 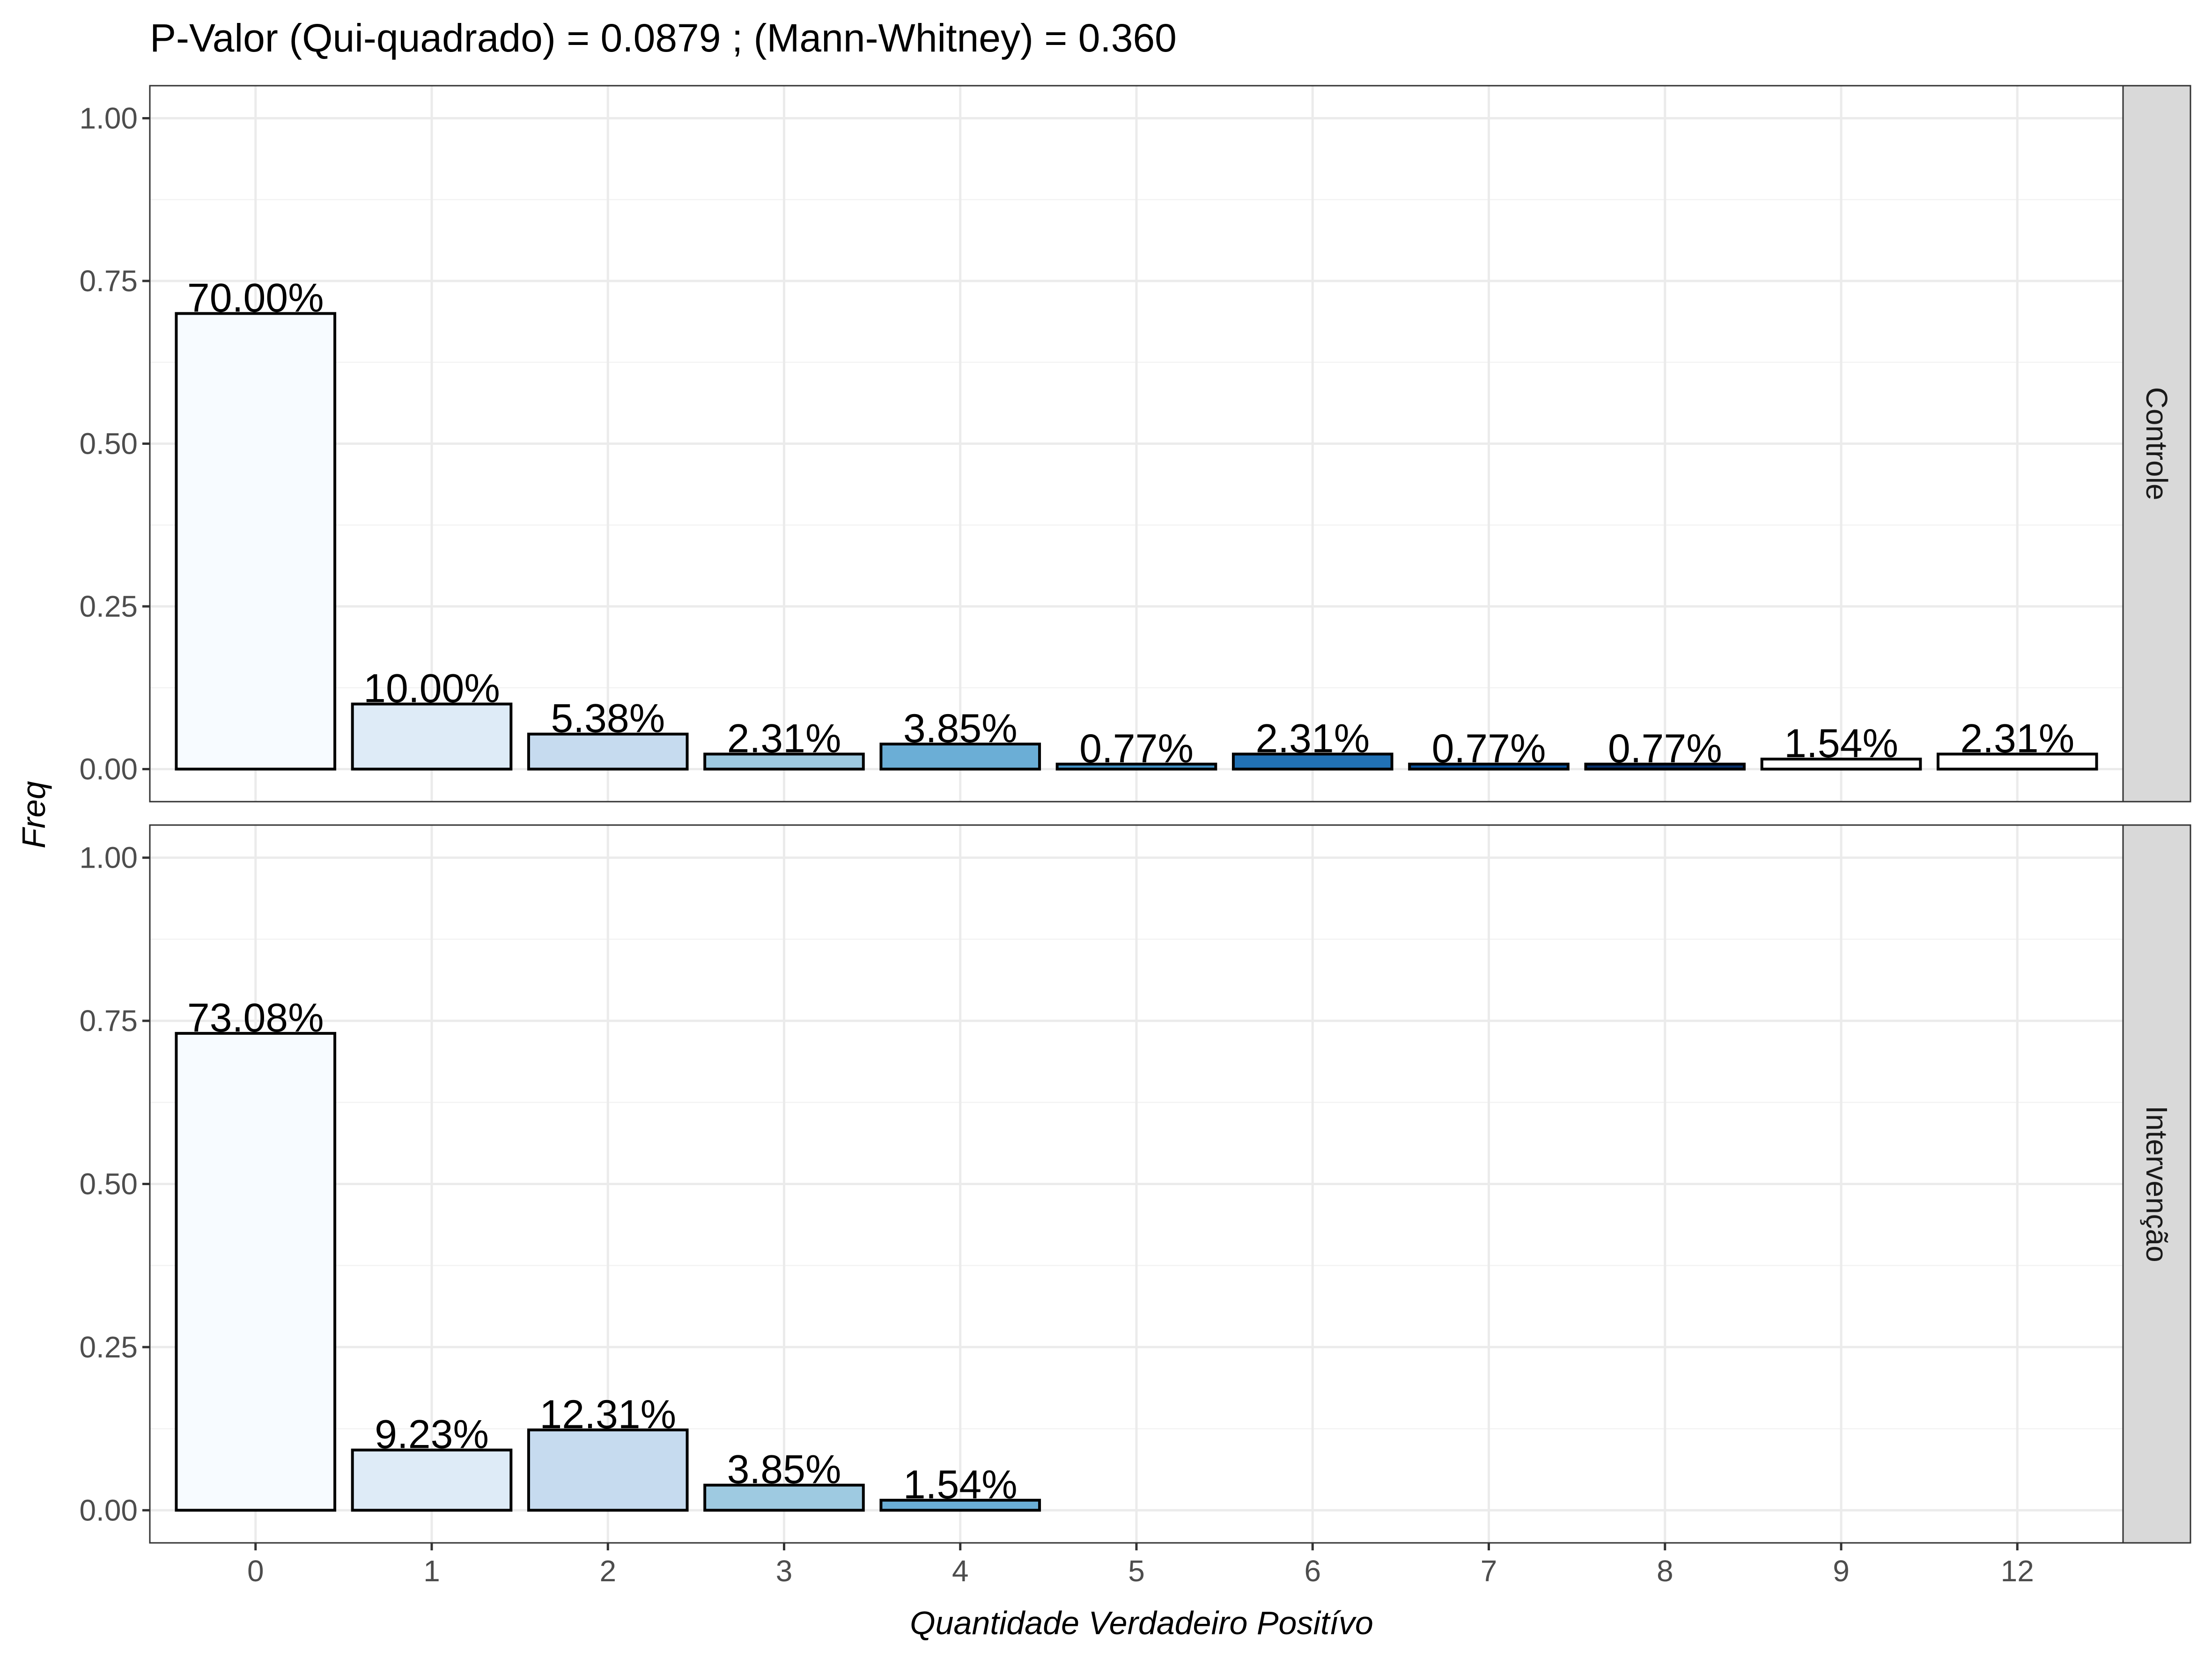 I want to click on x-tick-label: 3, so click(x=784, y=1571).